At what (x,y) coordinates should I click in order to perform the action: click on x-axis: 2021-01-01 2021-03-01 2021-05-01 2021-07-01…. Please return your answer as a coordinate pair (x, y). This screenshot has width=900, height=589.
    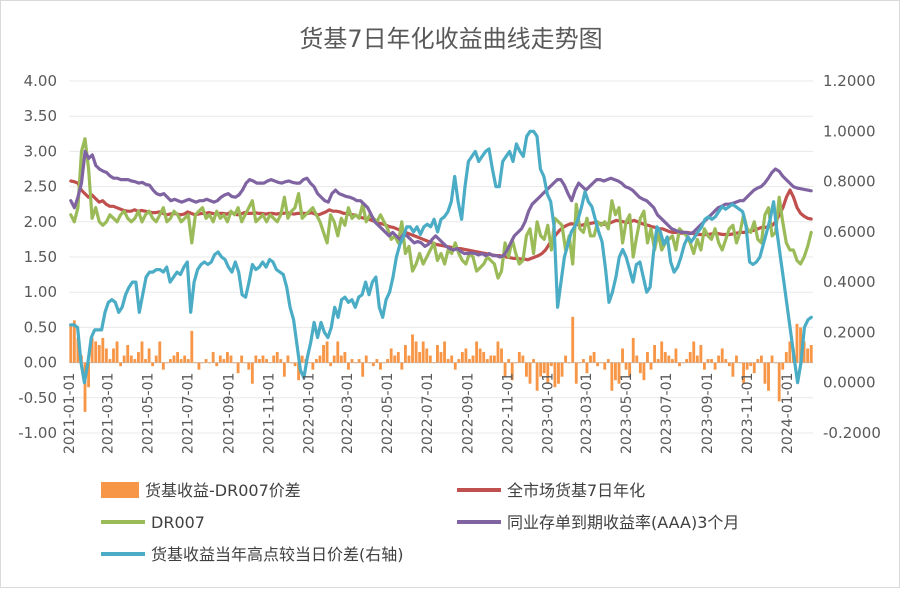
    Looking at the image, I should click on (429, 413).